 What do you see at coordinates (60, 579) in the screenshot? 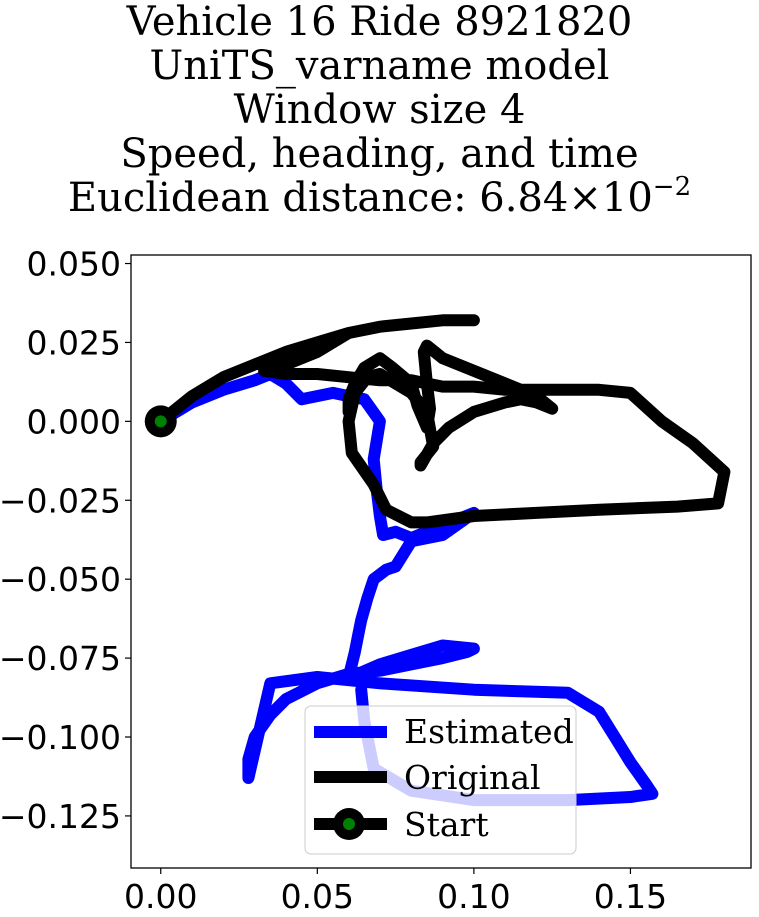
I see `y-tick-label: −0.050` at bounding box center [60, 579].